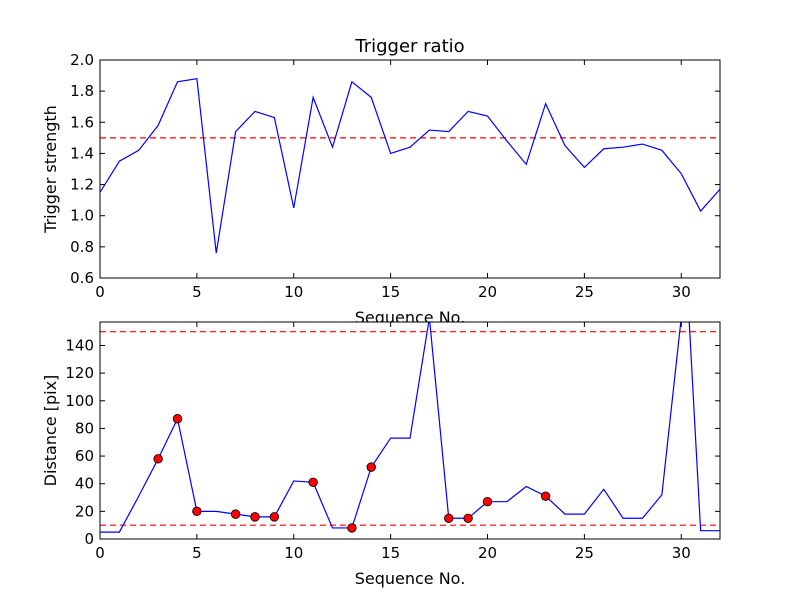  I want to click on panel-2-x-tick-label: 30, so click(681, 553).